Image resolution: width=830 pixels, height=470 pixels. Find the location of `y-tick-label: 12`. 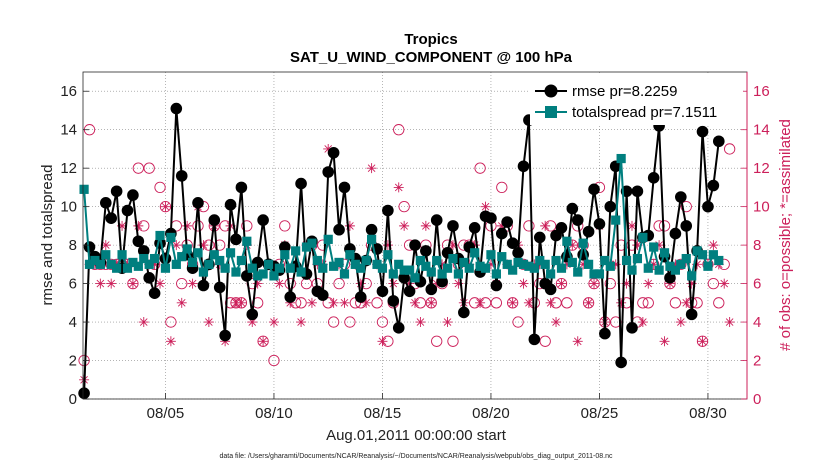

y-tick-label: 12 is located at coordinates (68, 168).